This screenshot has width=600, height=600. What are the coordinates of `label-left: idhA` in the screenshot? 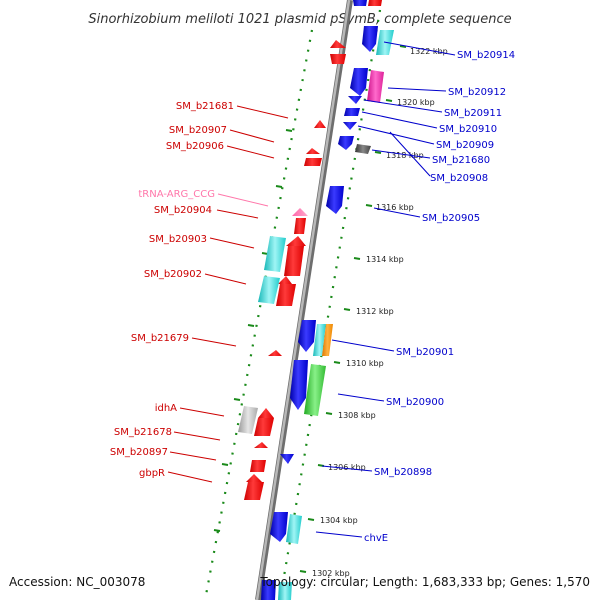 It's located at (166, 408).